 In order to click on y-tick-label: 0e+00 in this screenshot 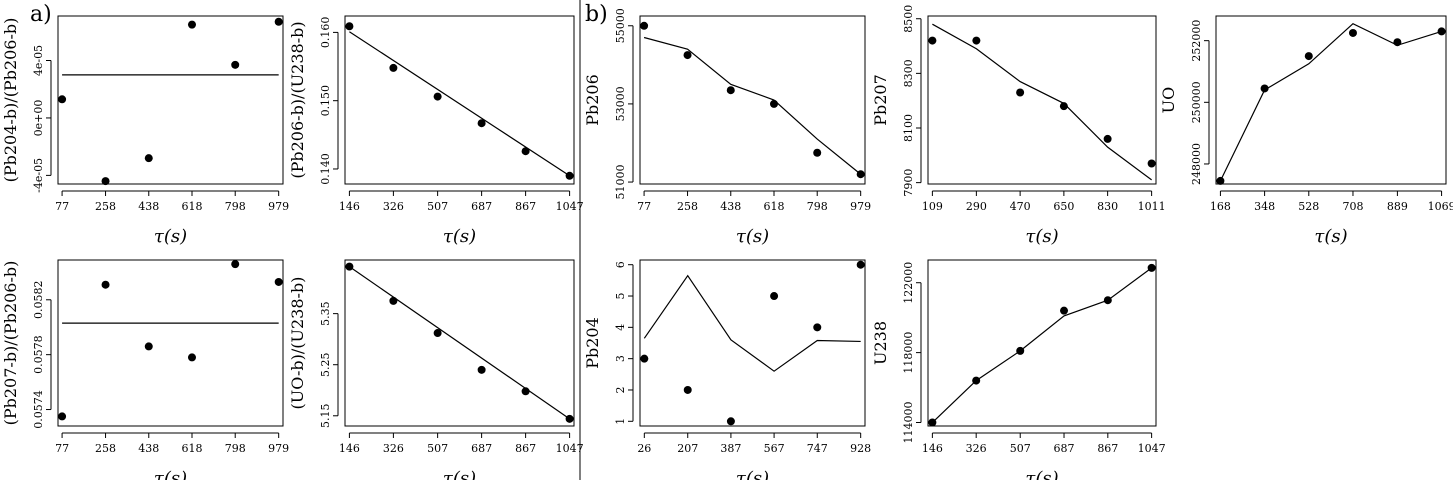, I will do `click(38, 118)`.